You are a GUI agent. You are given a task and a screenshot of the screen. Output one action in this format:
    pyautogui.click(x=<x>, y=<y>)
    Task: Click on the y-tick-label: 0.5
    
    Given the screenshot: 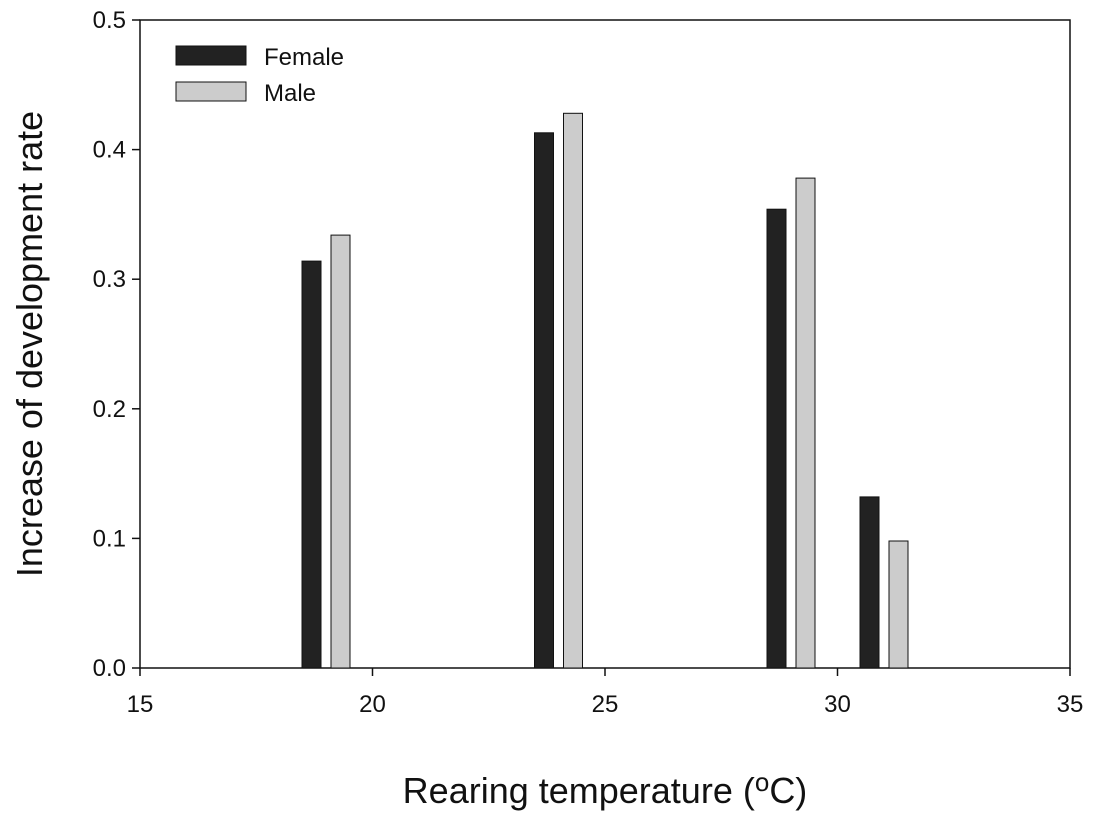 What is the action you would take?
    pyautogui.click(x=109, y=20)
    